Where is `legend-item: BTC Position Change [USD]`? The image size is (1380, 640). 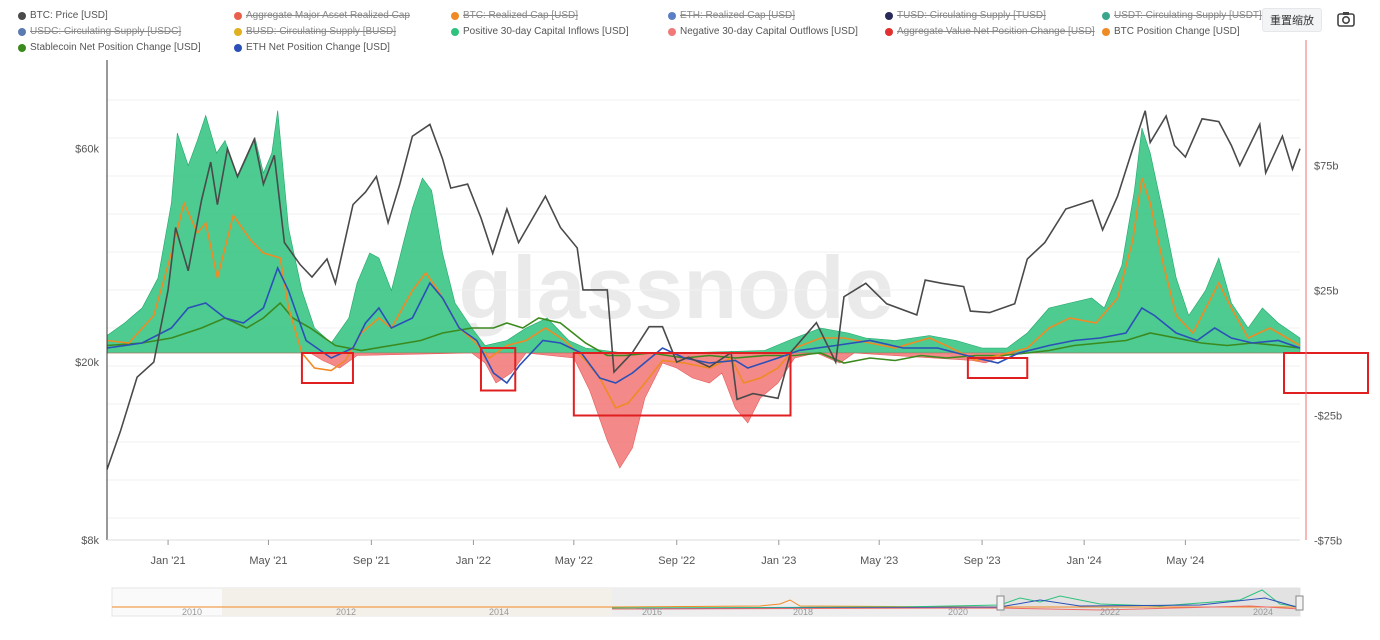 legend-item: BTC Position Change [USD] is located at coordinates (1171, 32).